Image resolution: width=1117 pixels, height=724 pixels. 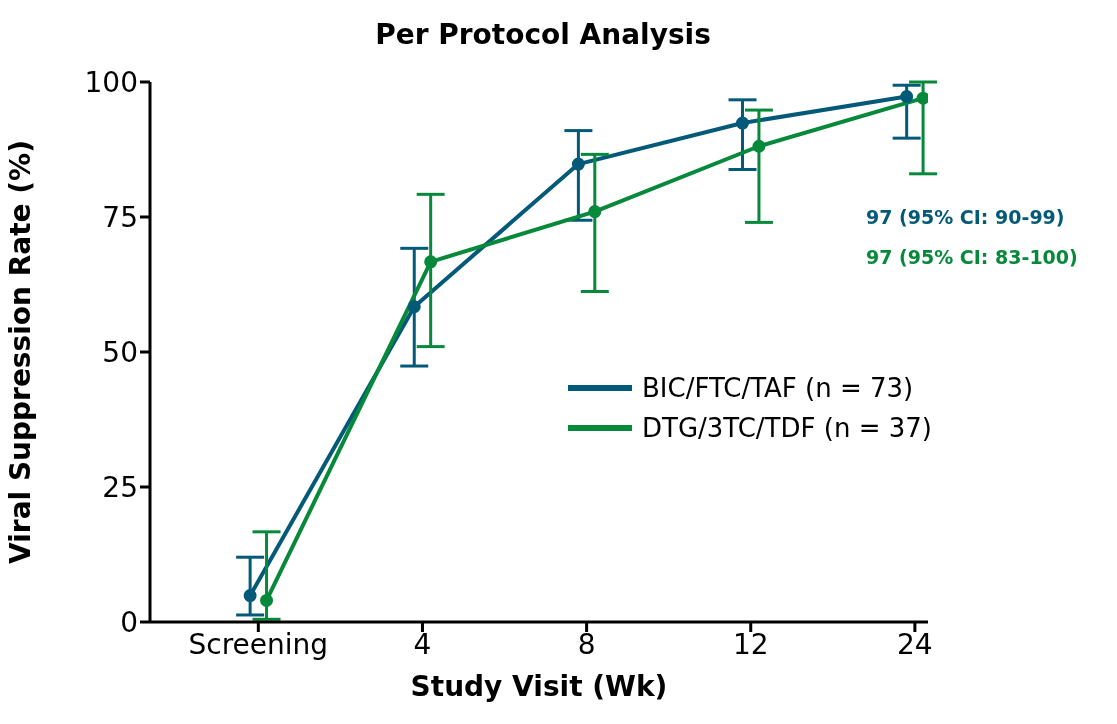 What do you see at coordinates (111, 82) in the screenshot?
I see `y-tick-label: 100` at bounding box center [111, 82].